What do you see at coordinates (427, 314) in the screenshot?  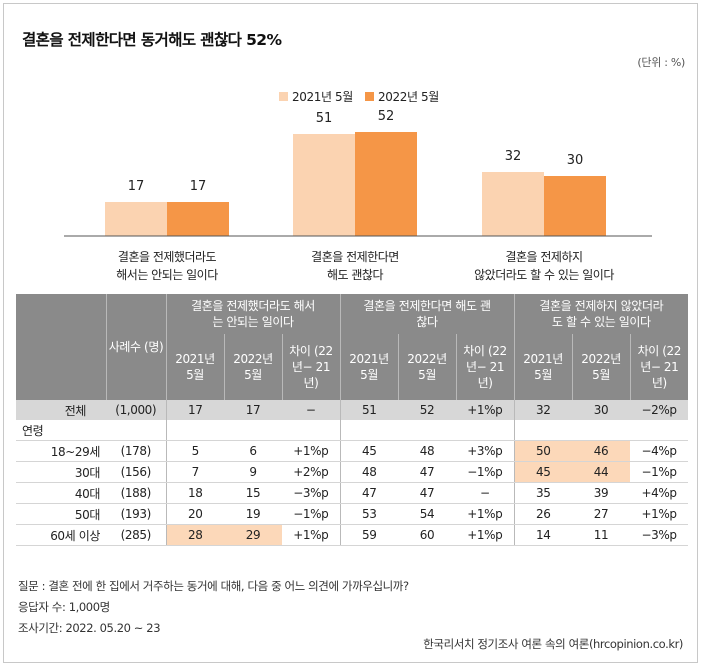 I see `header-group-1: 결혼을 전제한다면 해도 괜찮다` at bounding box center [427, 314].